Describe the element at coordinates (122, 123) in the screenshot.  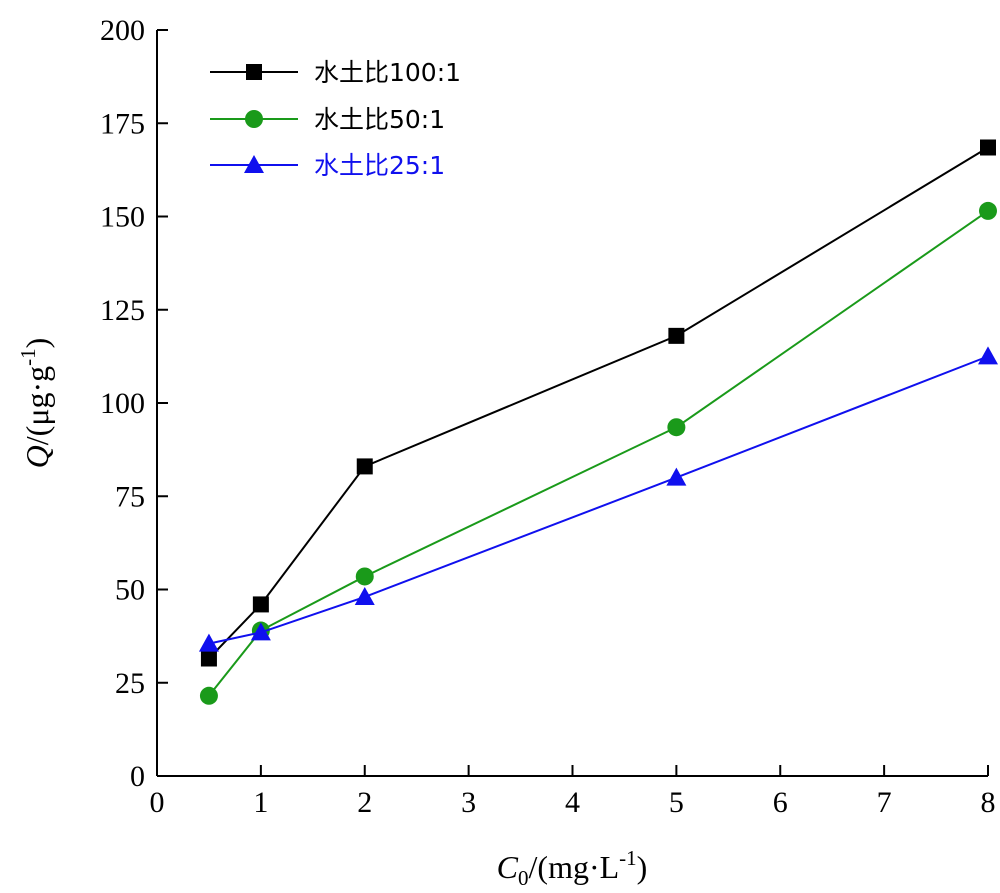
I see `y-tick-label: 175` at that location.